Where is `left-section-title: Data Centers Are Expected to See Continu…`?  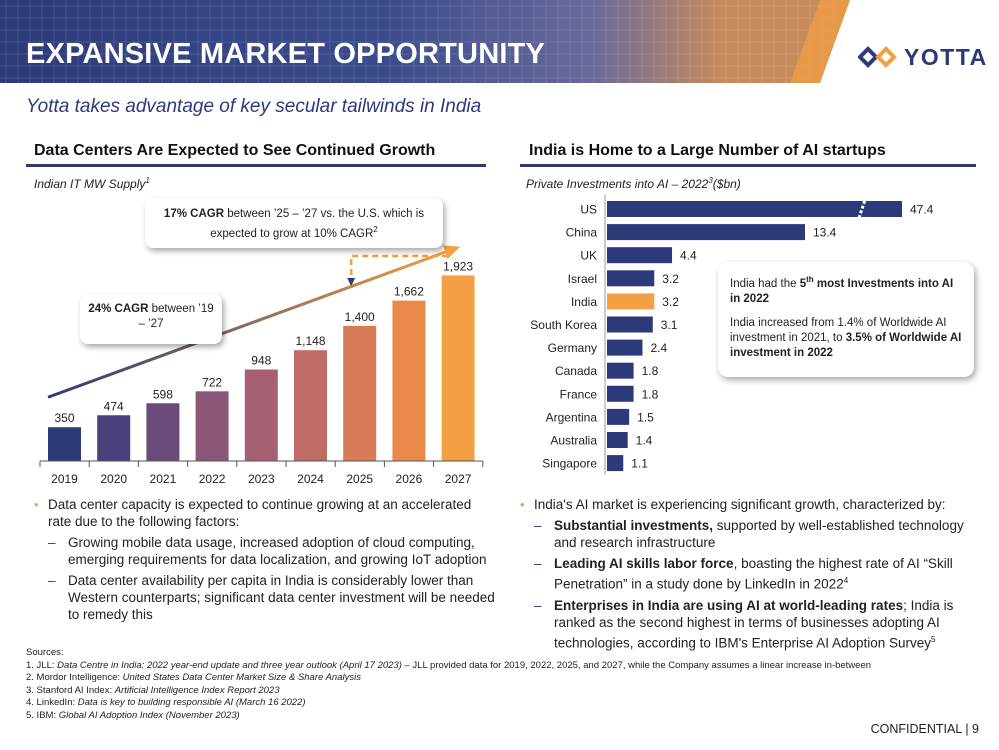
left-section-title: Data Centers Are Expected to See Continu… is located at coordinates (235, 150).